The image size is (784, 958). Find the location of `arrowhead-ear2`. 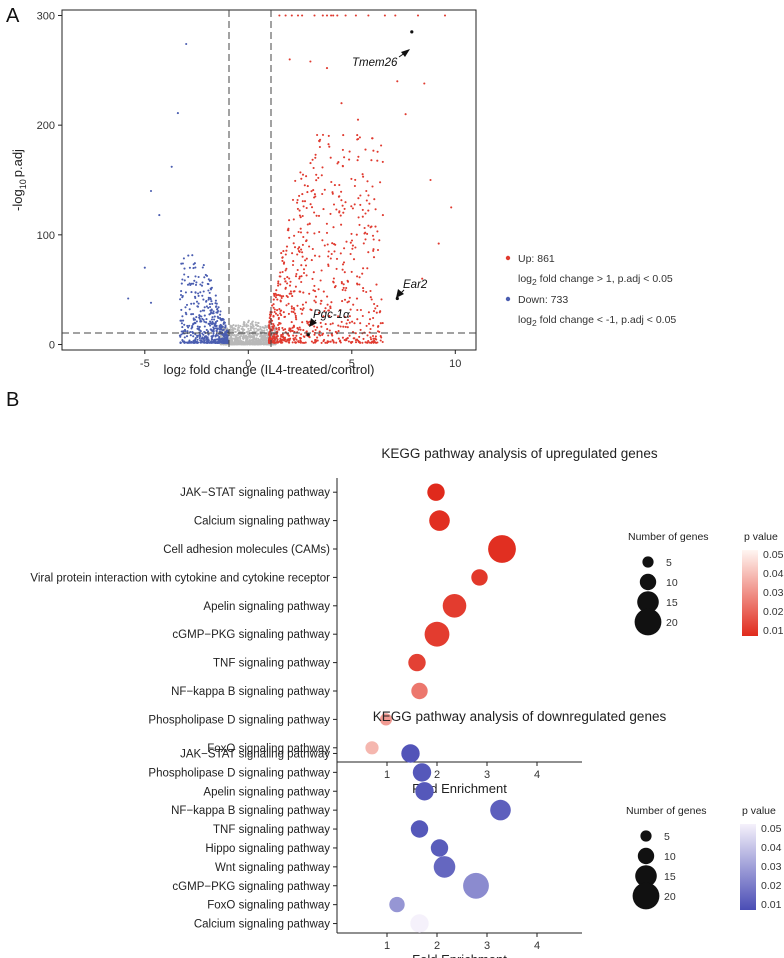

arrowhead-ear2 is located at coordinates (400, 293).